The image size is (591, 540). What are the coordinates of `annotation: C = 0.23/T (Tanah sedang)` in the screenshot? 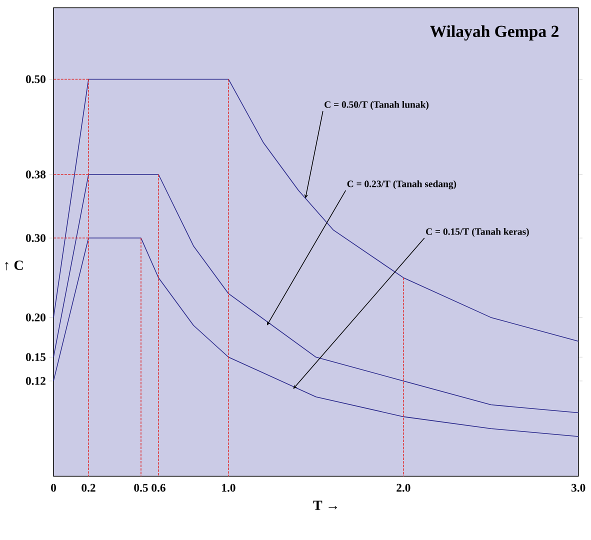 It's located at (401, 185).